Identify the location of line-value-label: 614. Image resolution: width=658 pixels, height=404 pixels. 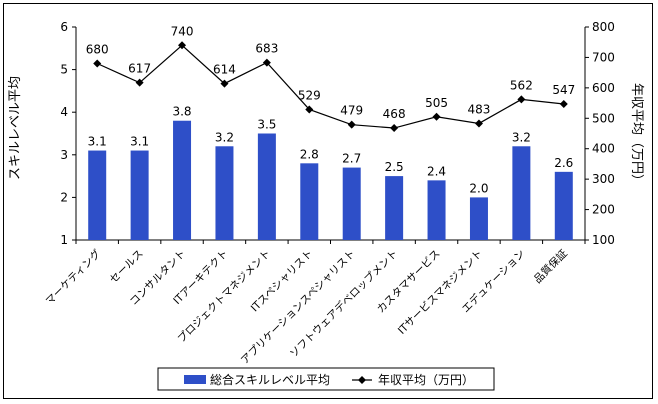
(224, 70).